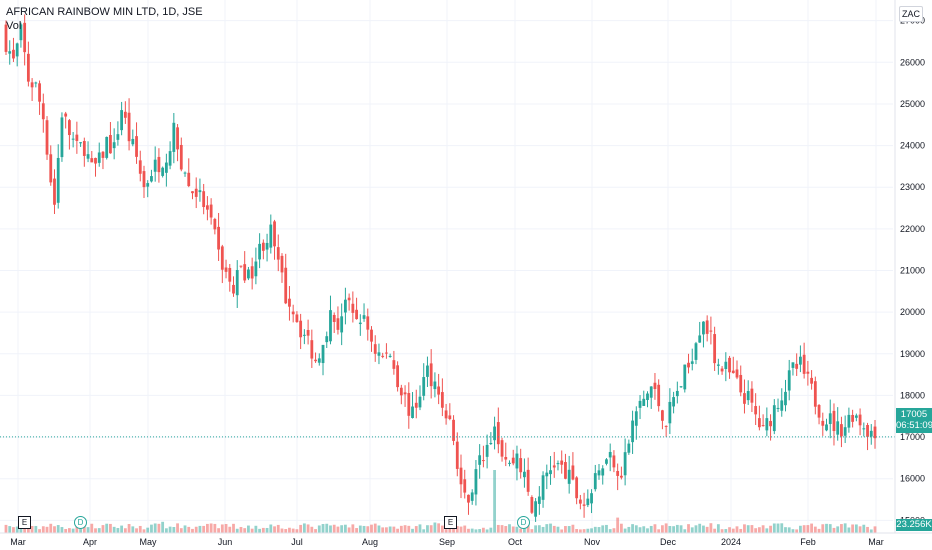 This screenshot has height=550, width=932. Describe the element at coordinates (912, 354) in the screenshot. I see `y-tick-label: 19000` at that location.